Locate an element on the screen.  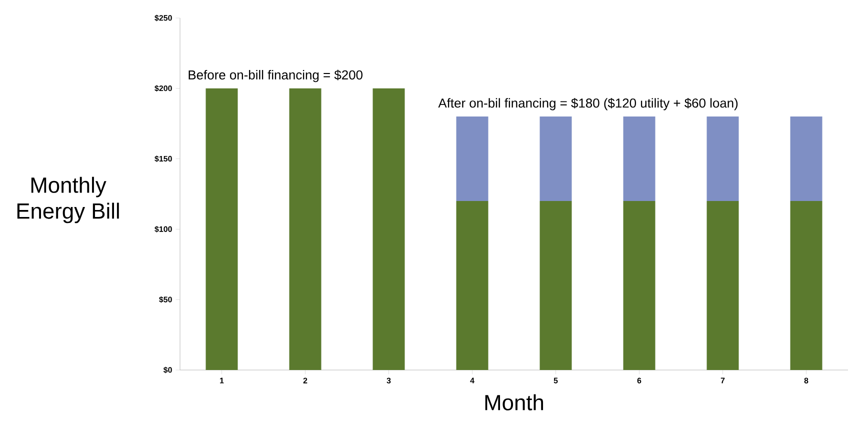
annotation: Before on-bill financing = $200 is located at coordinates (275, 76).